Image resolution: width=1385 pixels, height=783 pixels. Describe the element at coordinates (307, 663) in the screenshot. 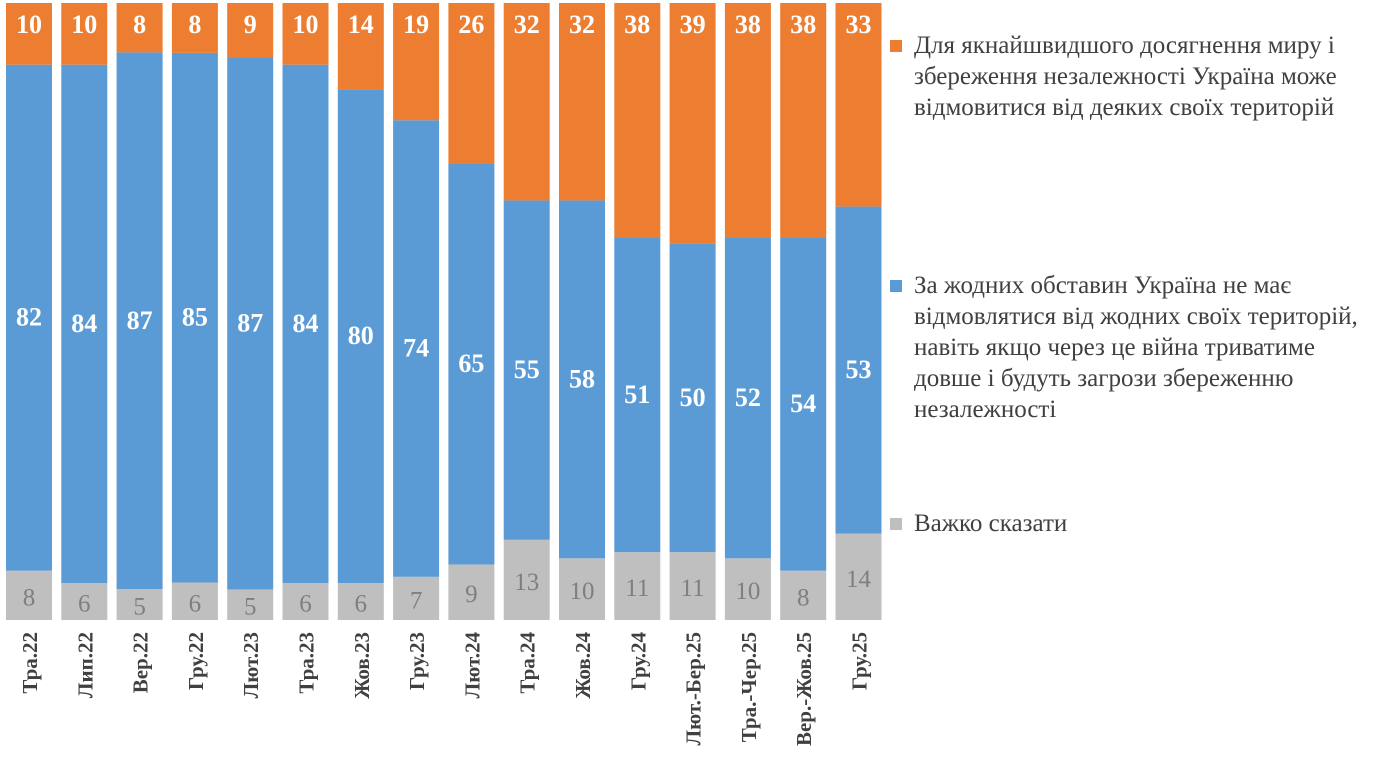

I see `x-tick-label: Тра.23` at that location.